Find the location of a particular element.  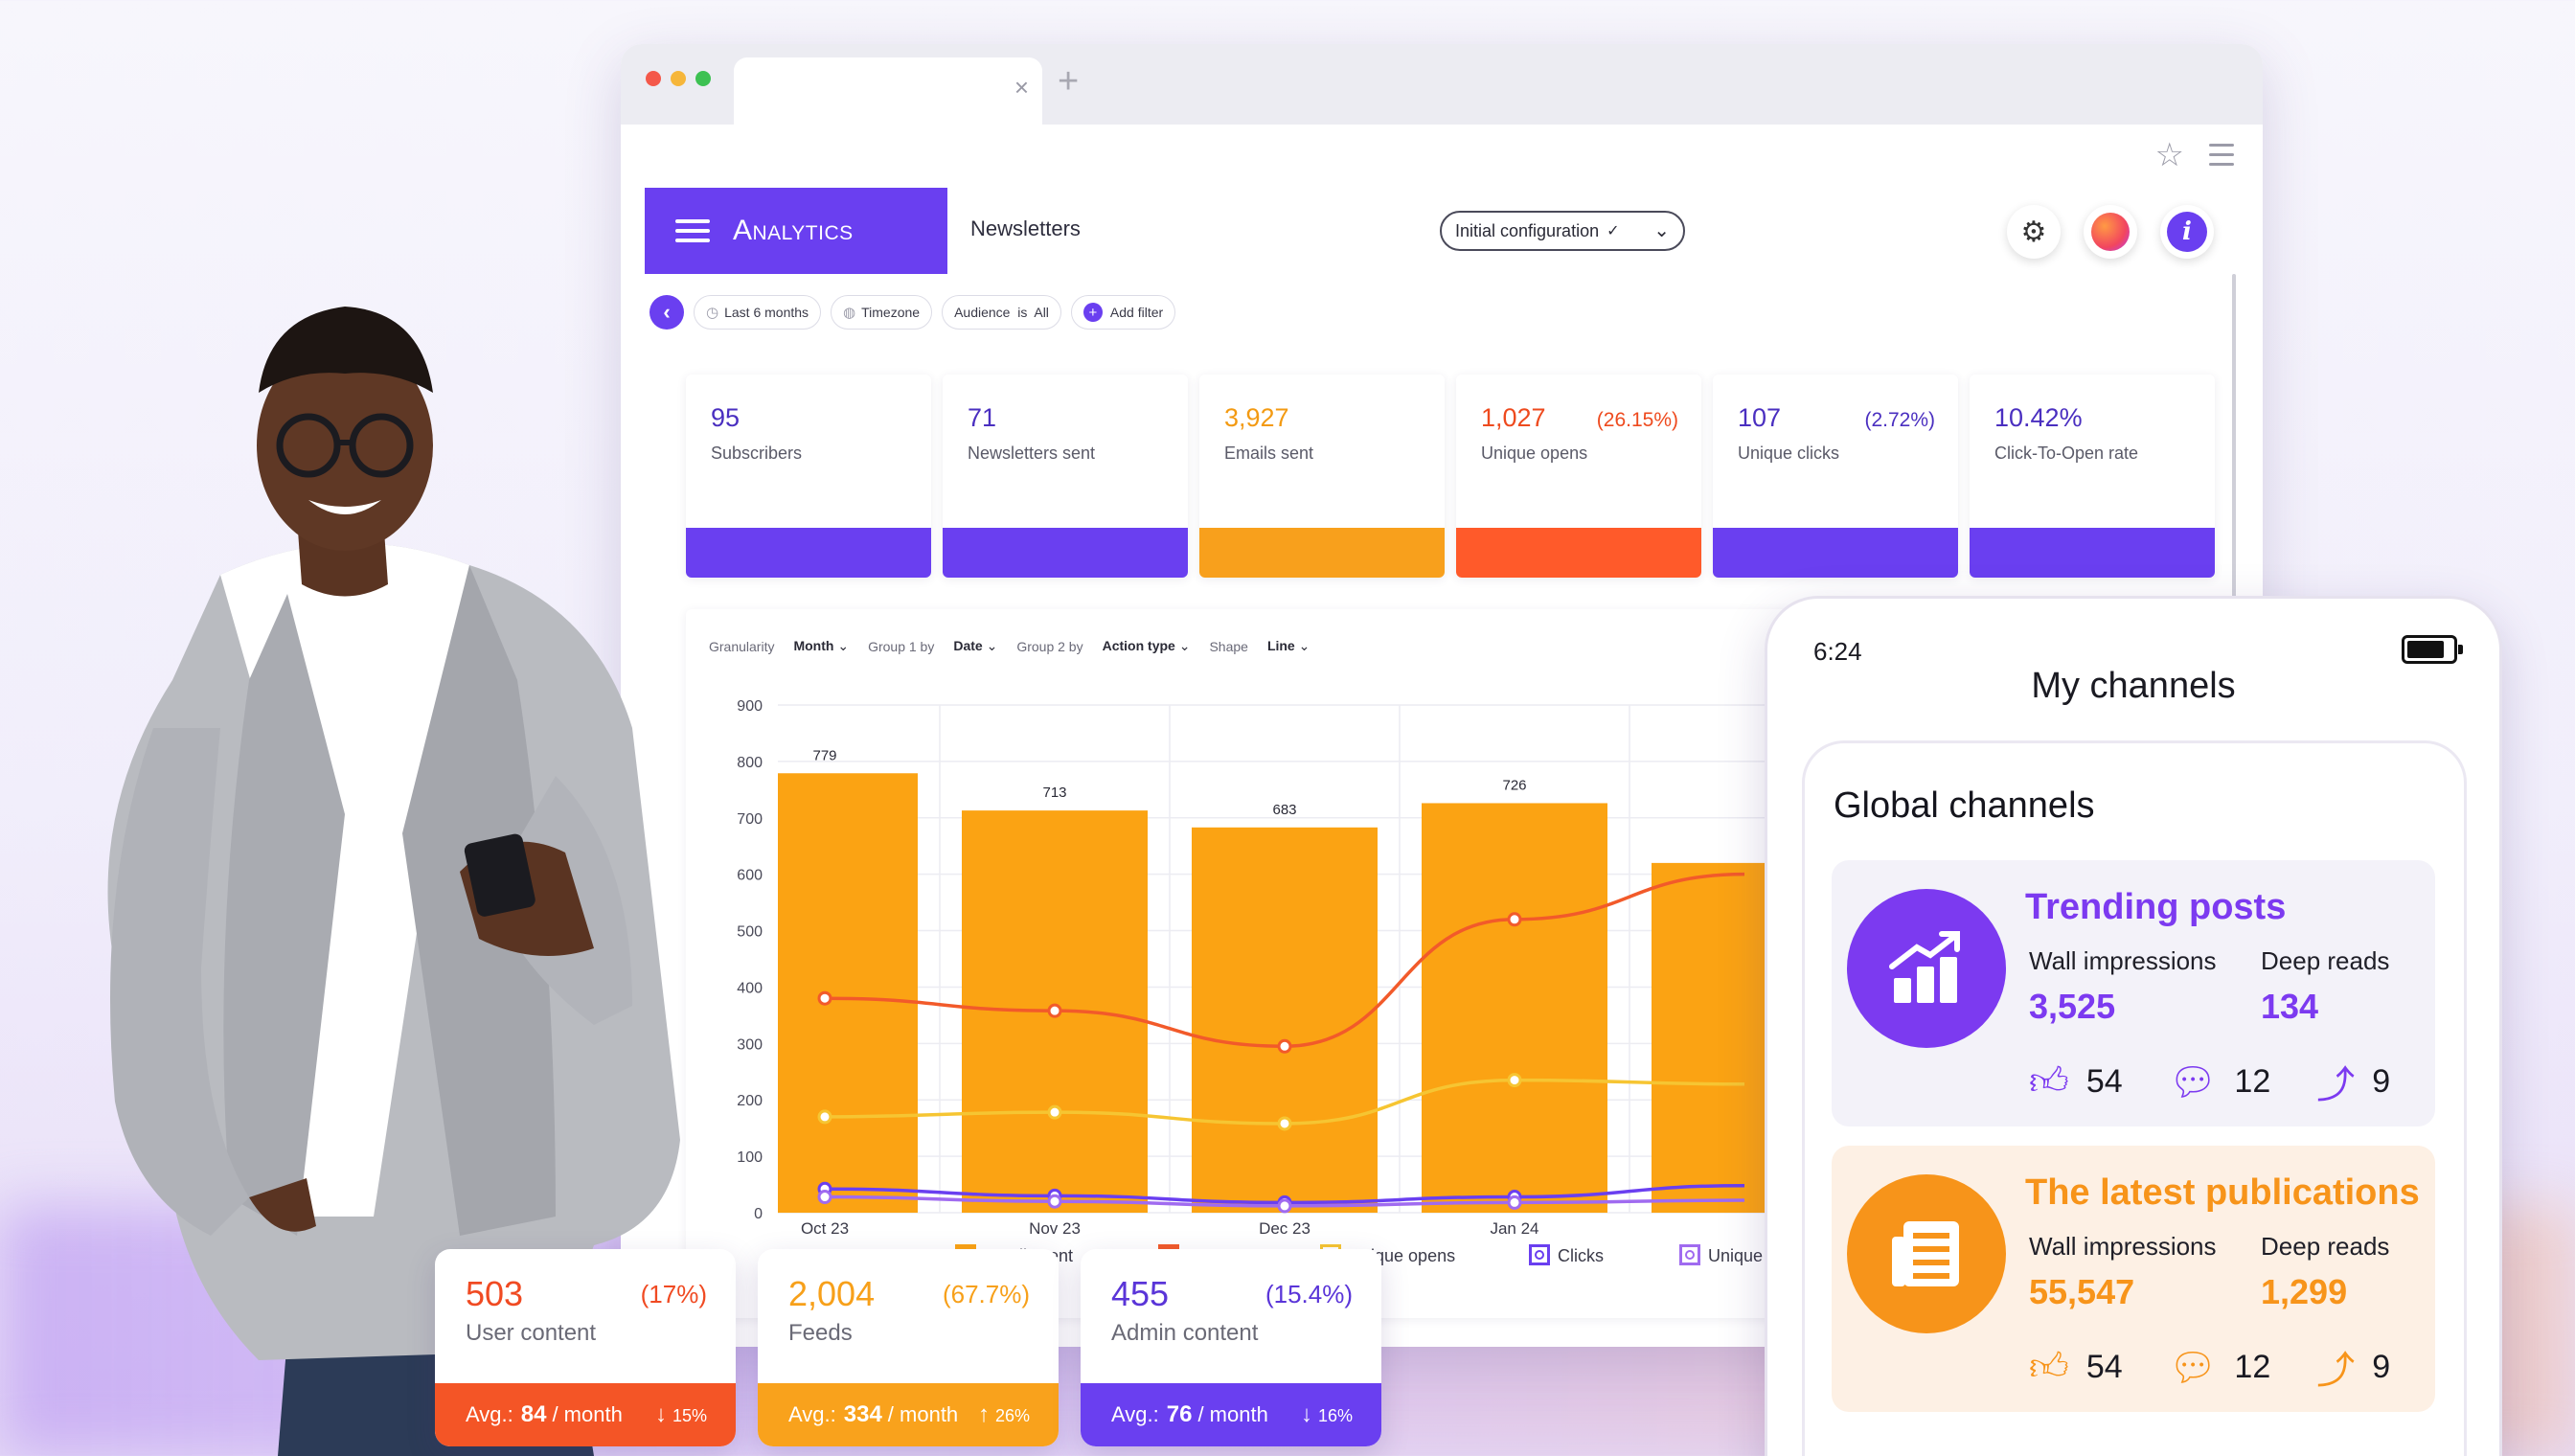

kpi-card-newsletters-sent: 71 Newsletters sent is located at coordinates (1065, 476).